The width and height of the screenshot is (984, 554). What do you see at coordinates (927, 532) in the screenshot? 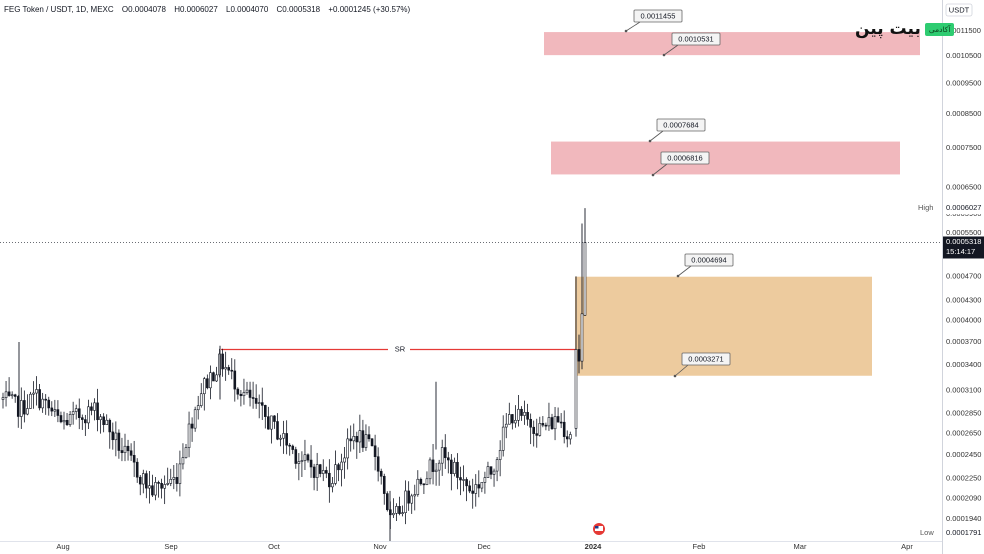
I see `low-marker-label: Low` at bounding box center [927, 532].